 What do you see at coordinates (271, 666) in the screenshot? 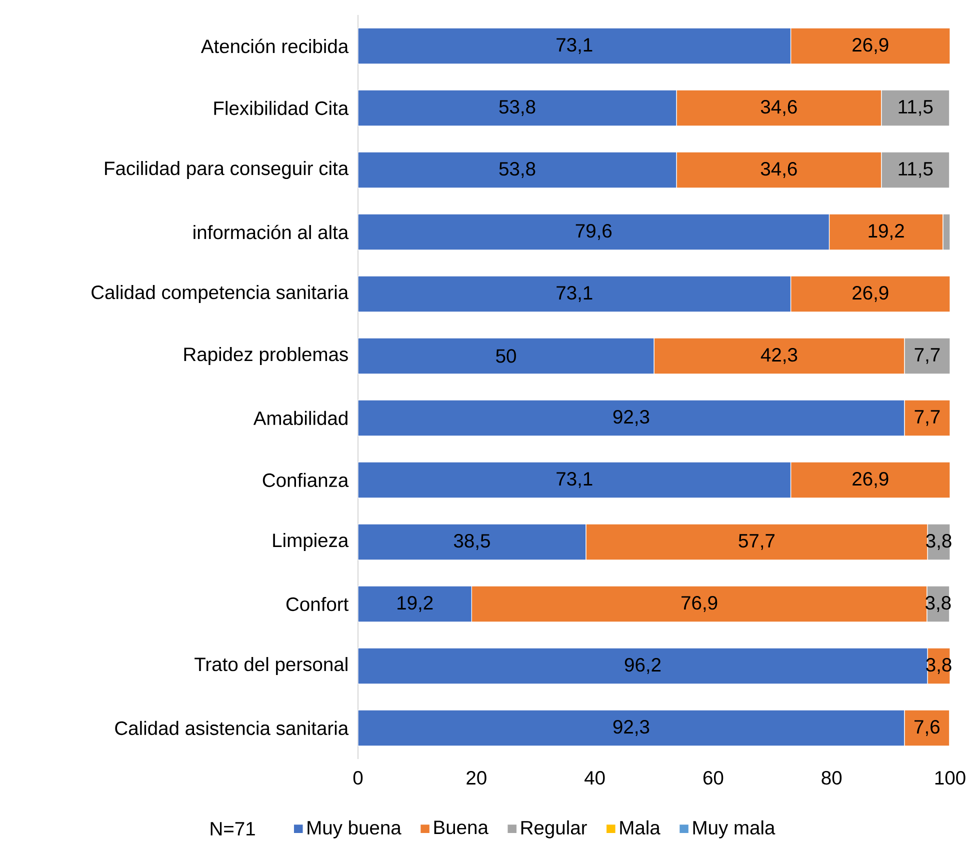
I see `y-tick-label: Trato del personal` at bounding box center [271, 666].